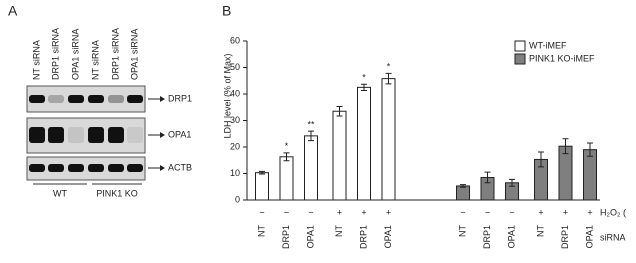 Image resolution: width=636 pixels, height=263 pixels. What do you see at coordinates (235, 146) in the screenshot?
I see `y-tick-label: 20` at bounding box center [235, 146].